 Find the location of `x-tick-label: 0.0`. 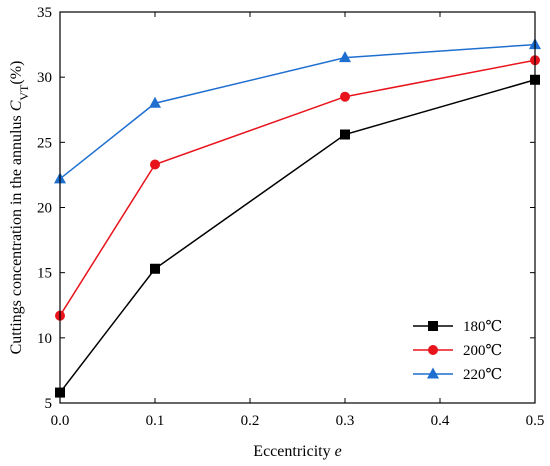

x-tick-label: 0.0 is located at coordinates (60, 421).